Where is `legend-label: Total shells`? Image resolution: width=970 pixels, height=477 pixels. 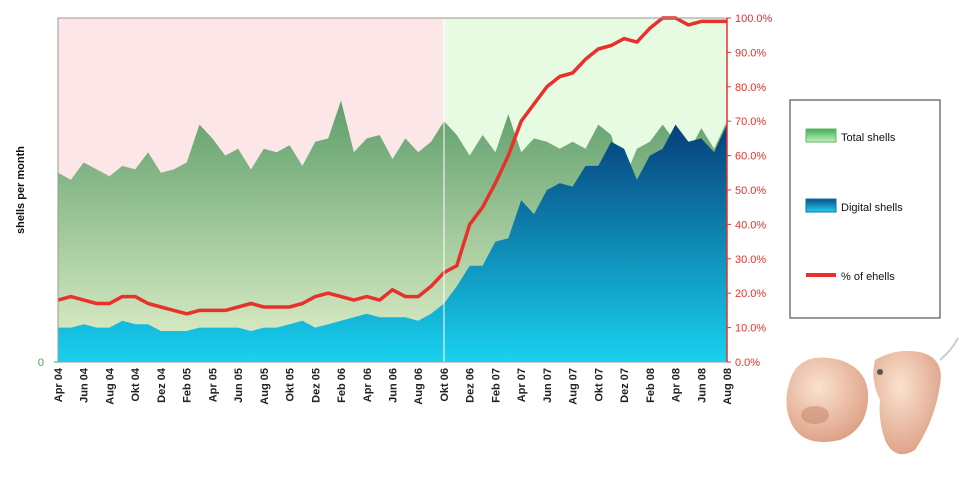
legend-label: Total shells is located at coordinates (868, 138).